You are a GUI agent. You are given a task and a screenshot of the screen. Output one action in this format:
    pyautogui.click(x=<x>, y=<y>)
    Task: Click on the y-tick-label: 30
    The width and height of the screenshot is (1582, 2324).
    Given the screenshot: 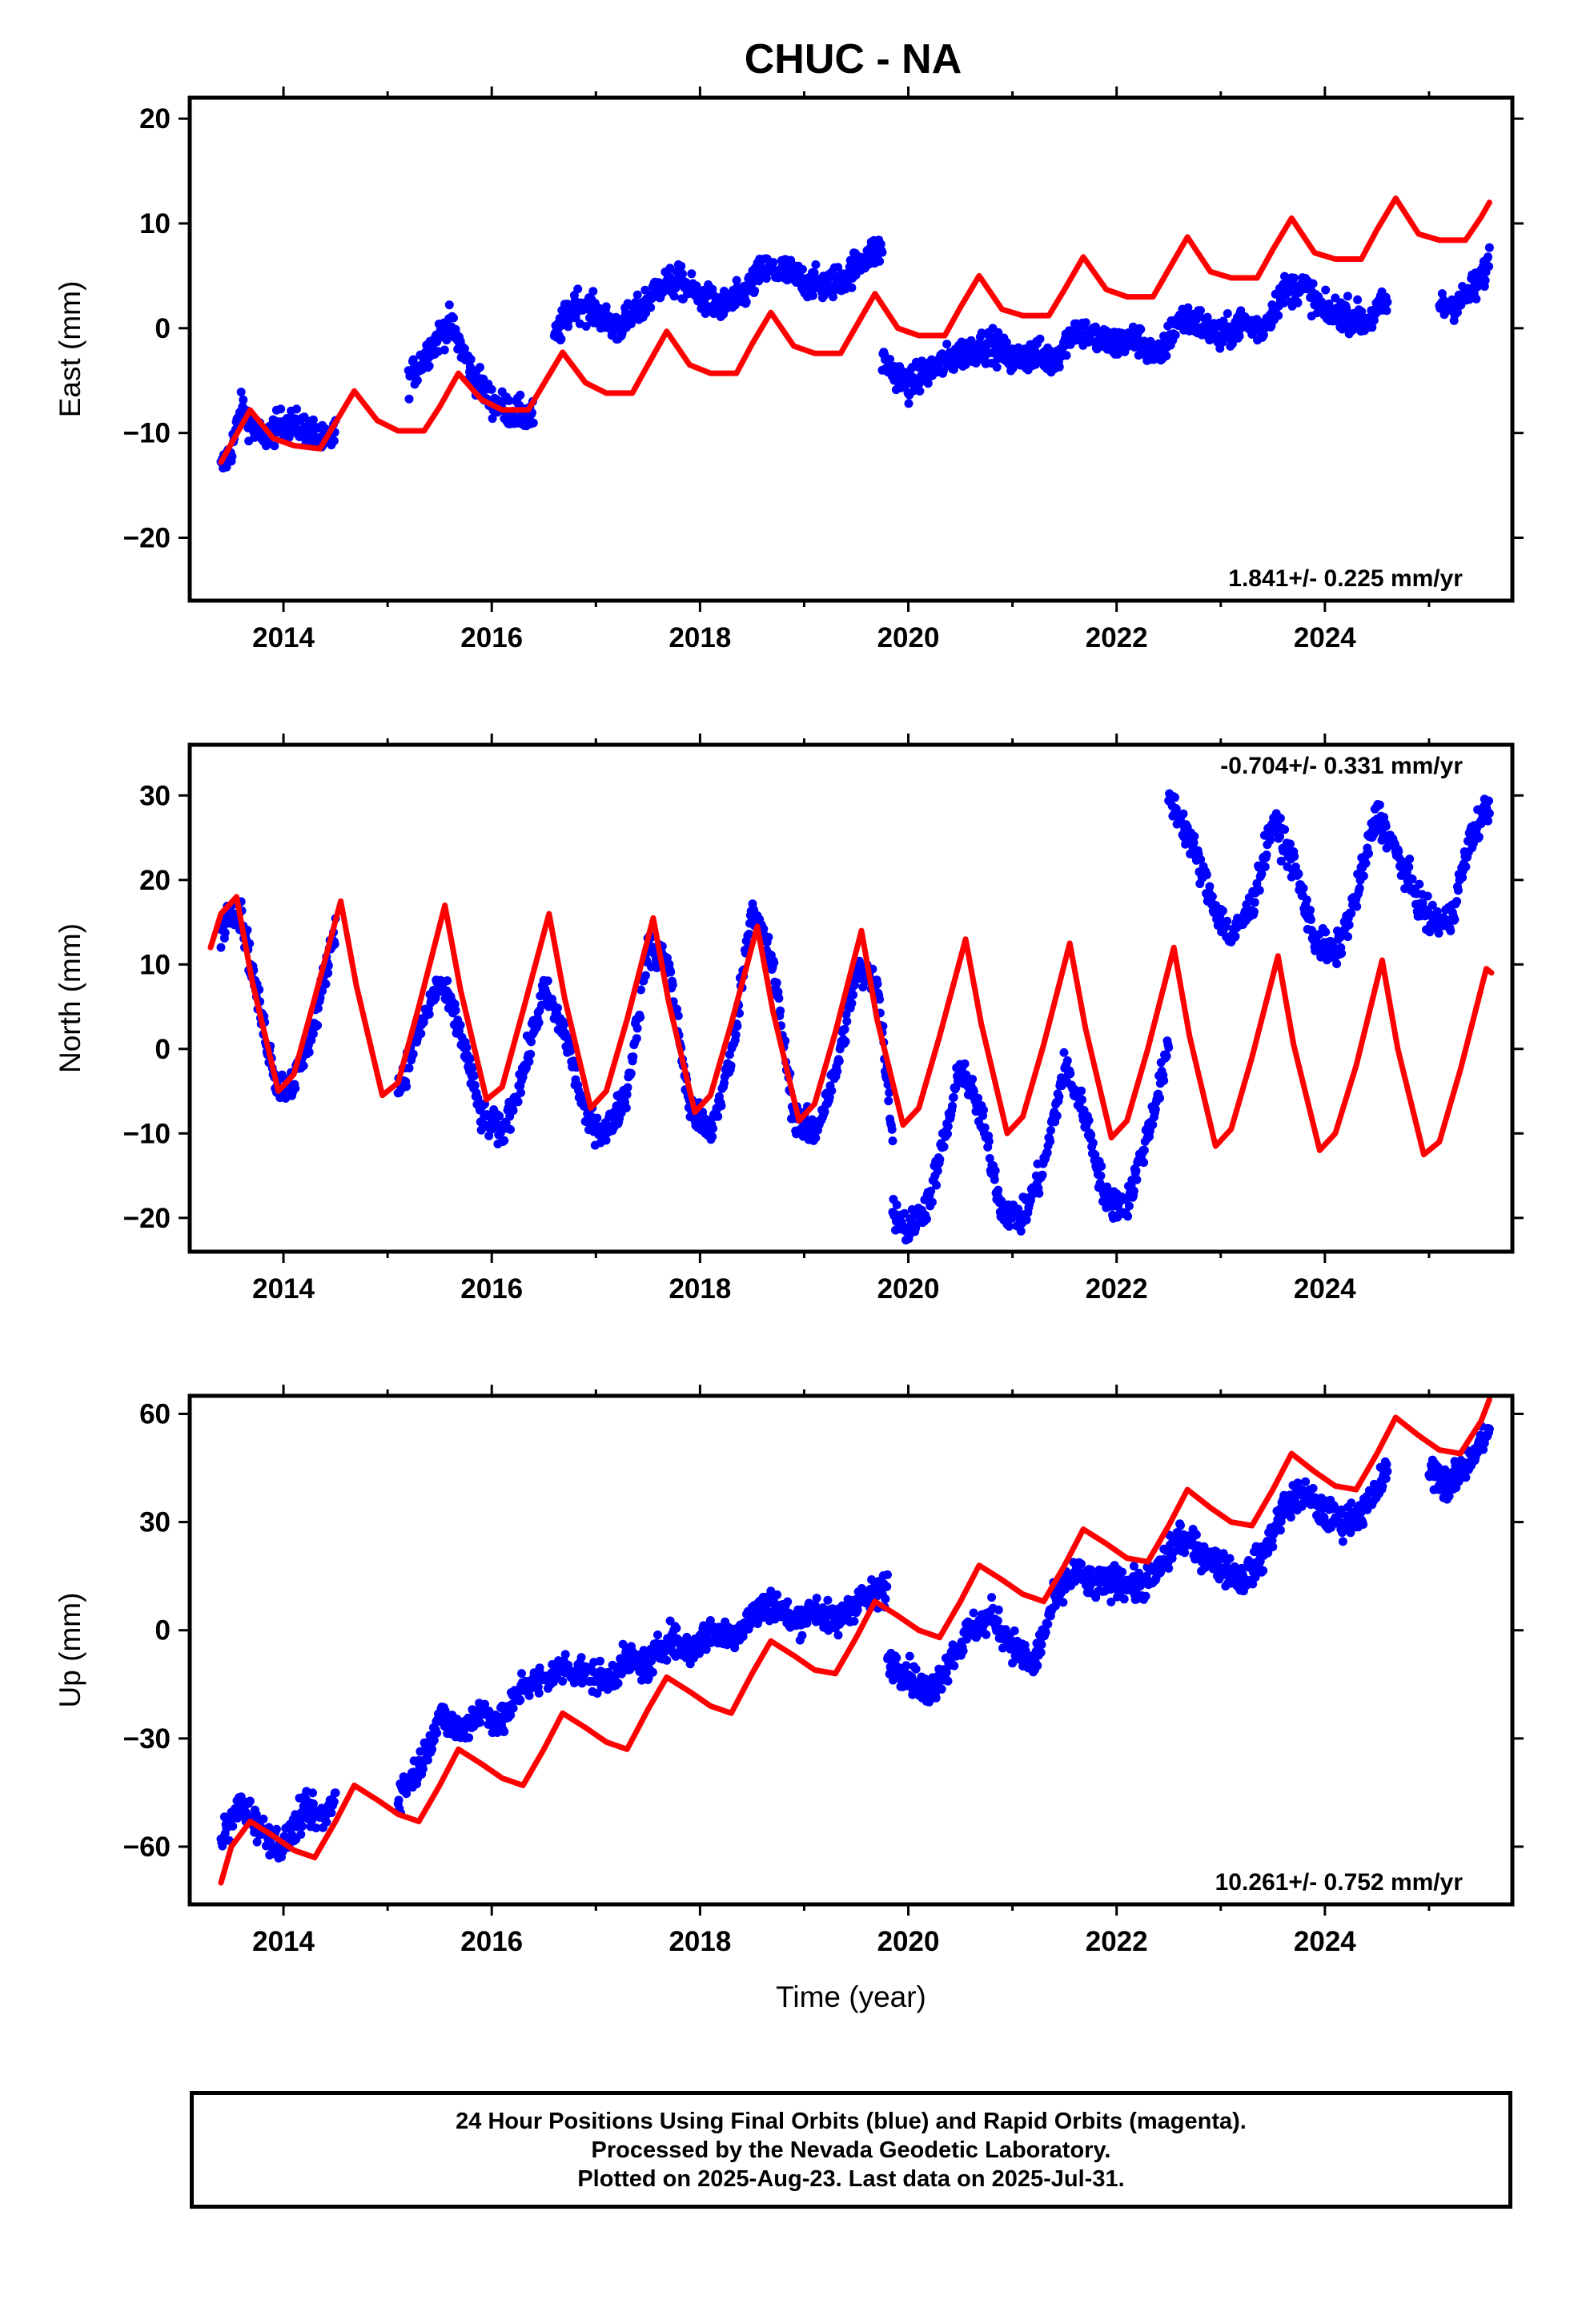 What is the action you would take?
    pyautogui.click(x=155, y=795)
    